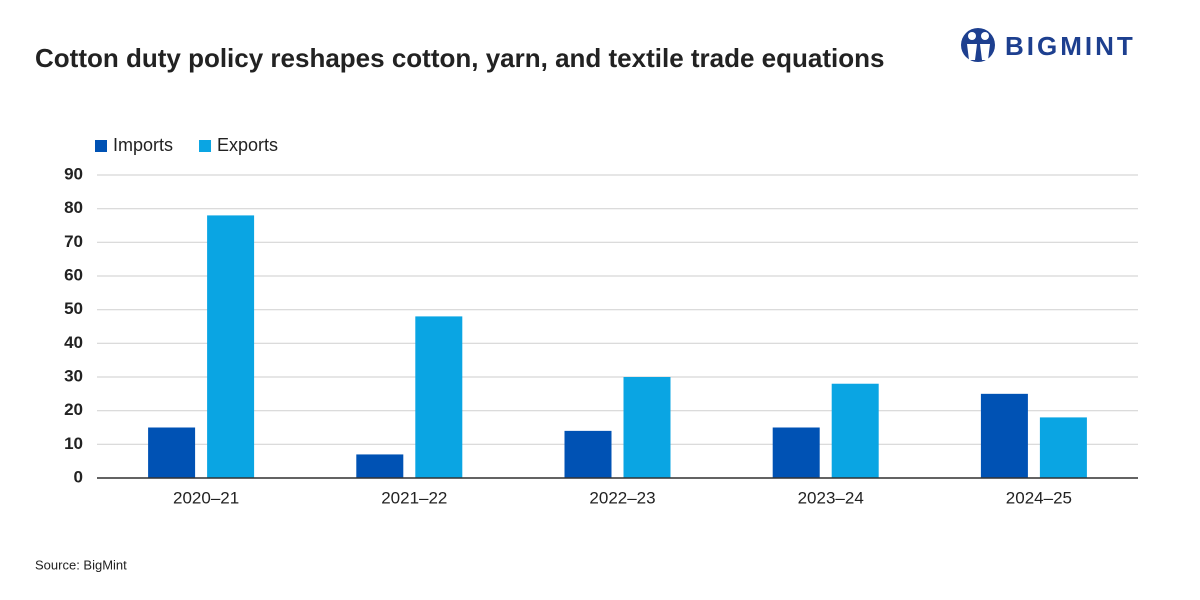 The width and height of the screenshot is (1200, 600). I want to click on y-tick-label: 50, so click(73, 308).